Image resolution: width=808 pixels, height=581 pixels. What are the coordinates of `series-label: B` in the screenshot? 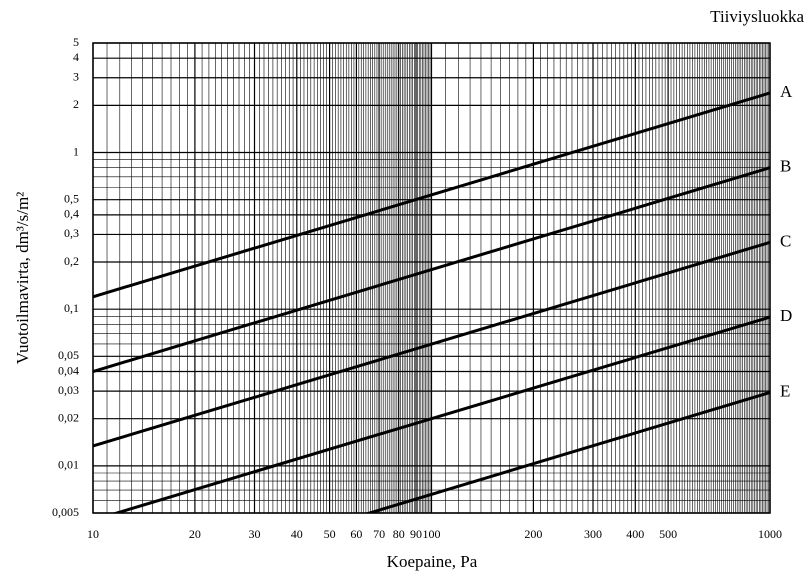 It's located at (785, 166).